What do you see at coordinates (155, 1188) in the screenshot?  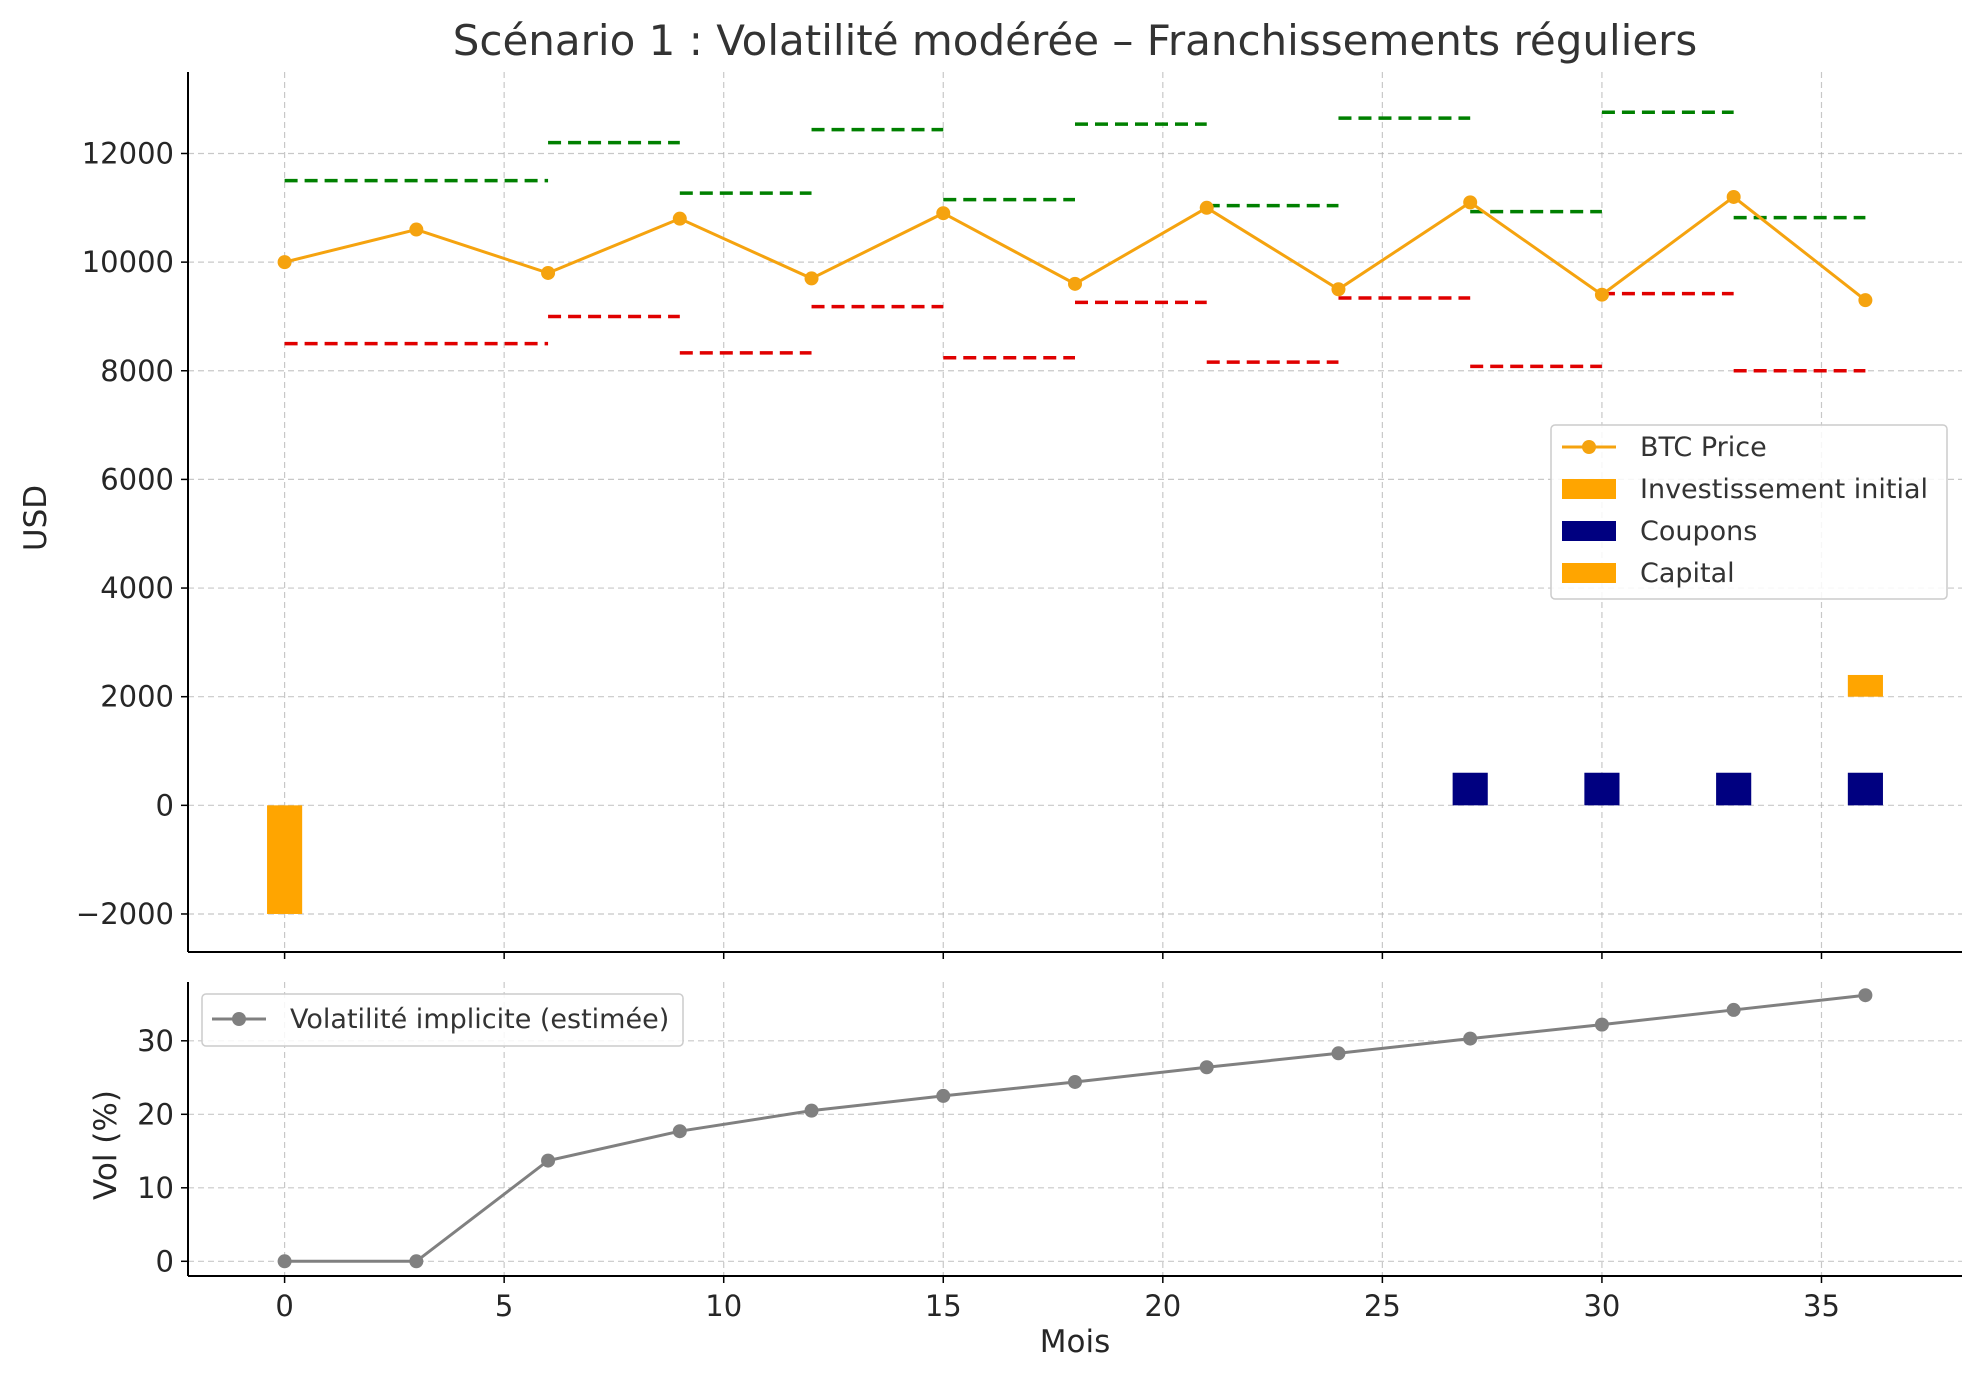 I see `bottom-y-tick-label: 10` at bounding box center [155, 1188].